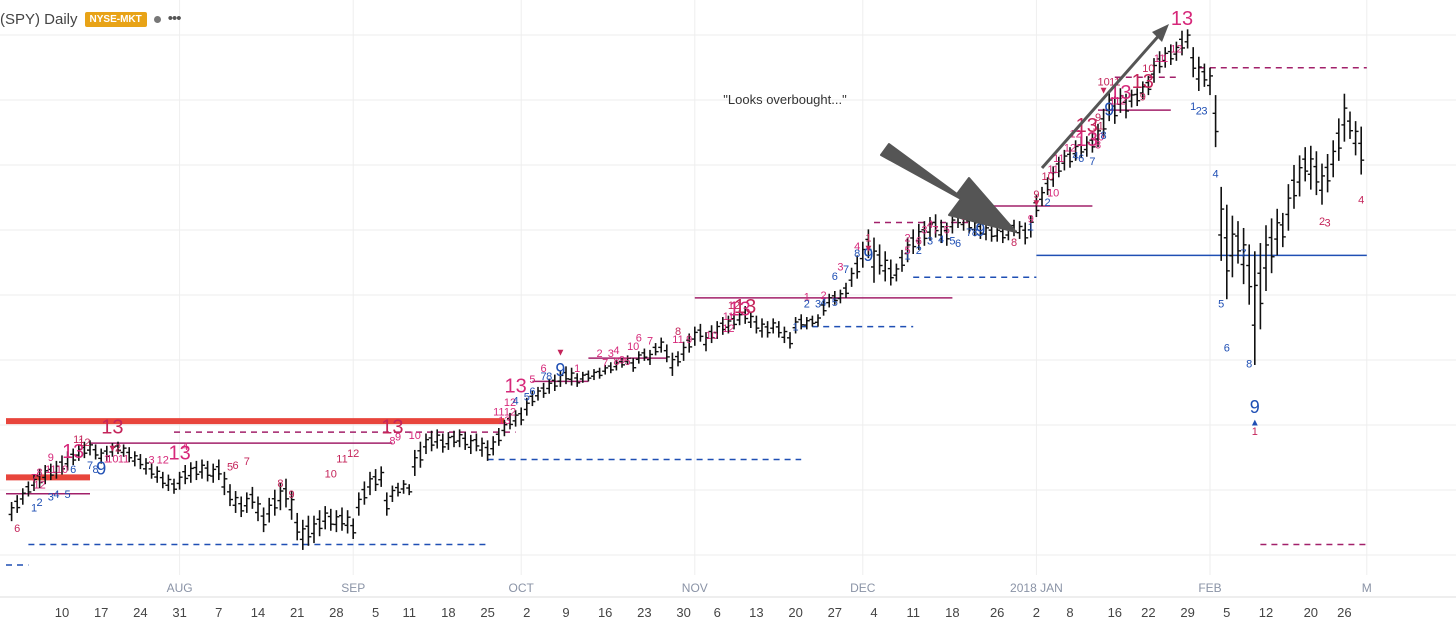 The image size is (1456, 624). Describe the element at coordinates (522, 588) in the screenshot. I see `month-tick-label: OCT` at that location.